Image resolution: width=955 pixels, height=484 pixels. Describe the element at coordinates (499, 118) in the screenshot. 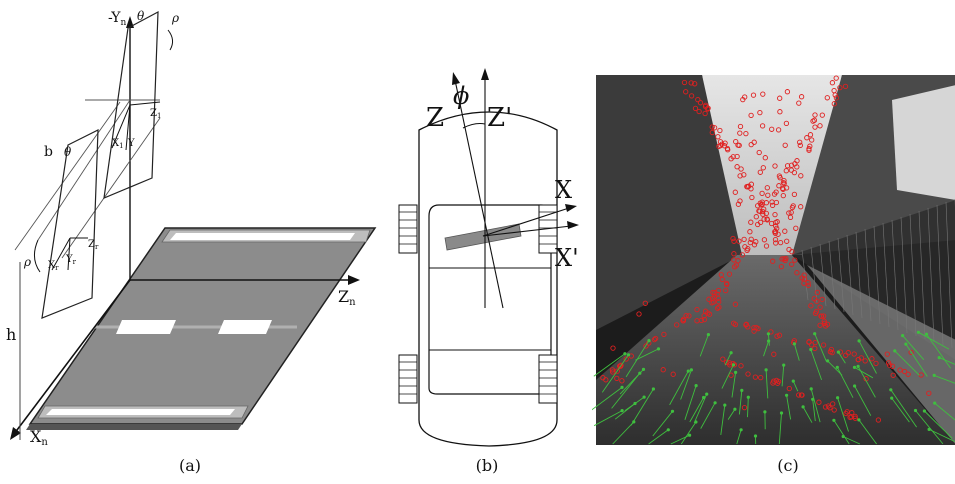

I see `label-z-prime: Z'` at that location.